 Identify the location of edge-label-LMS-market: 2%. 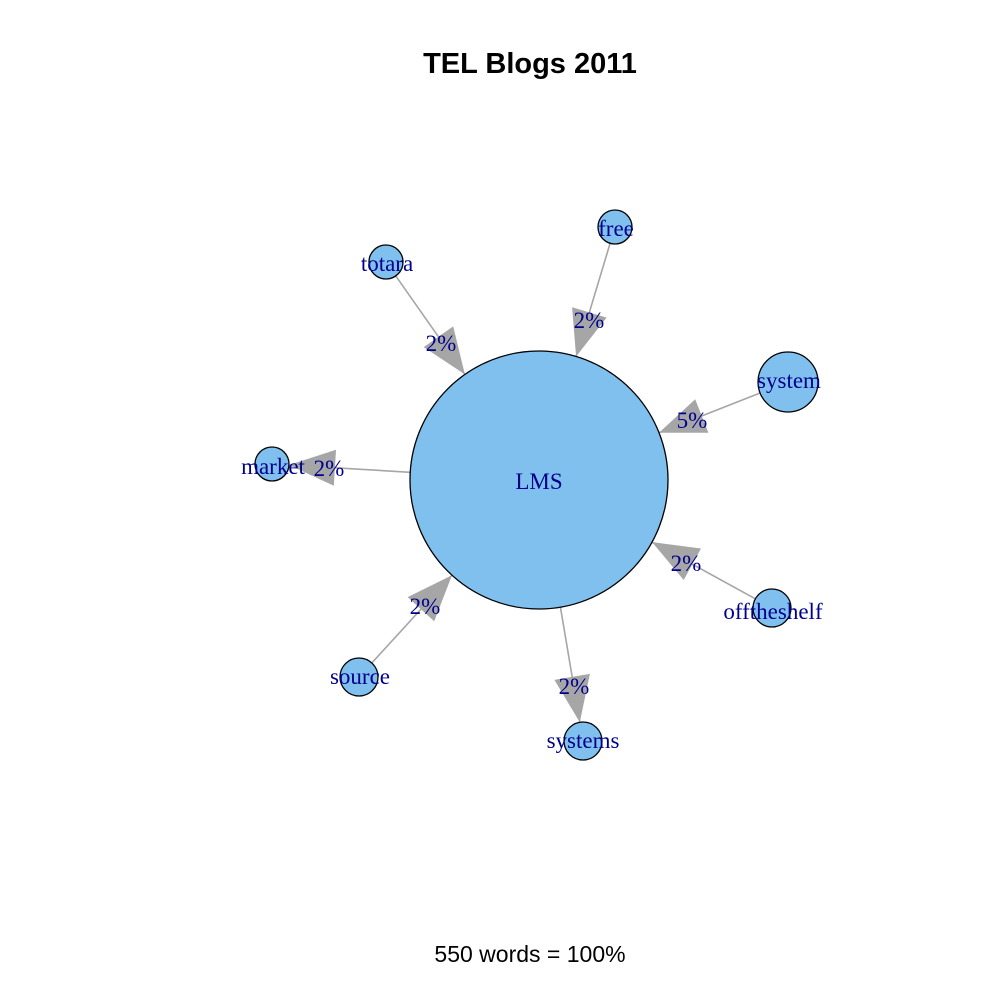
(329, 468).